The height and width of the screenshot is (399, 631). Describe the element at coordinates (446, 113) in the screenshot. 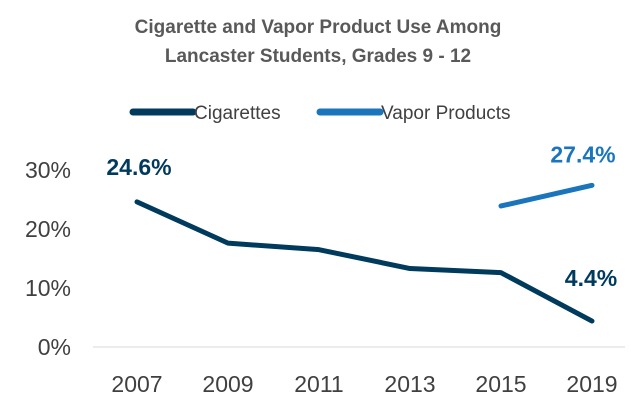

I see `legend-label-vapor-products: Vapor Products` at that location.